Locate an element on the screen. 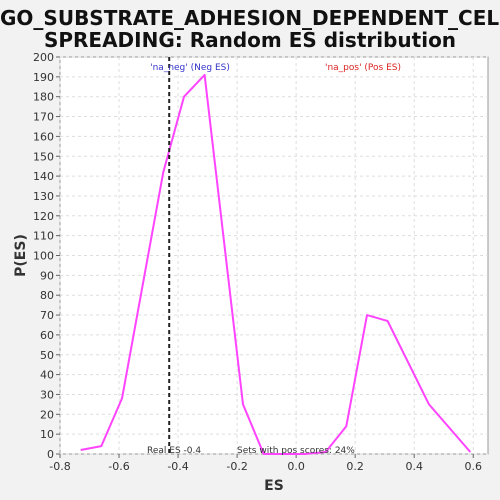  y-tick-label: 190 is located at coordinates (43, 77).